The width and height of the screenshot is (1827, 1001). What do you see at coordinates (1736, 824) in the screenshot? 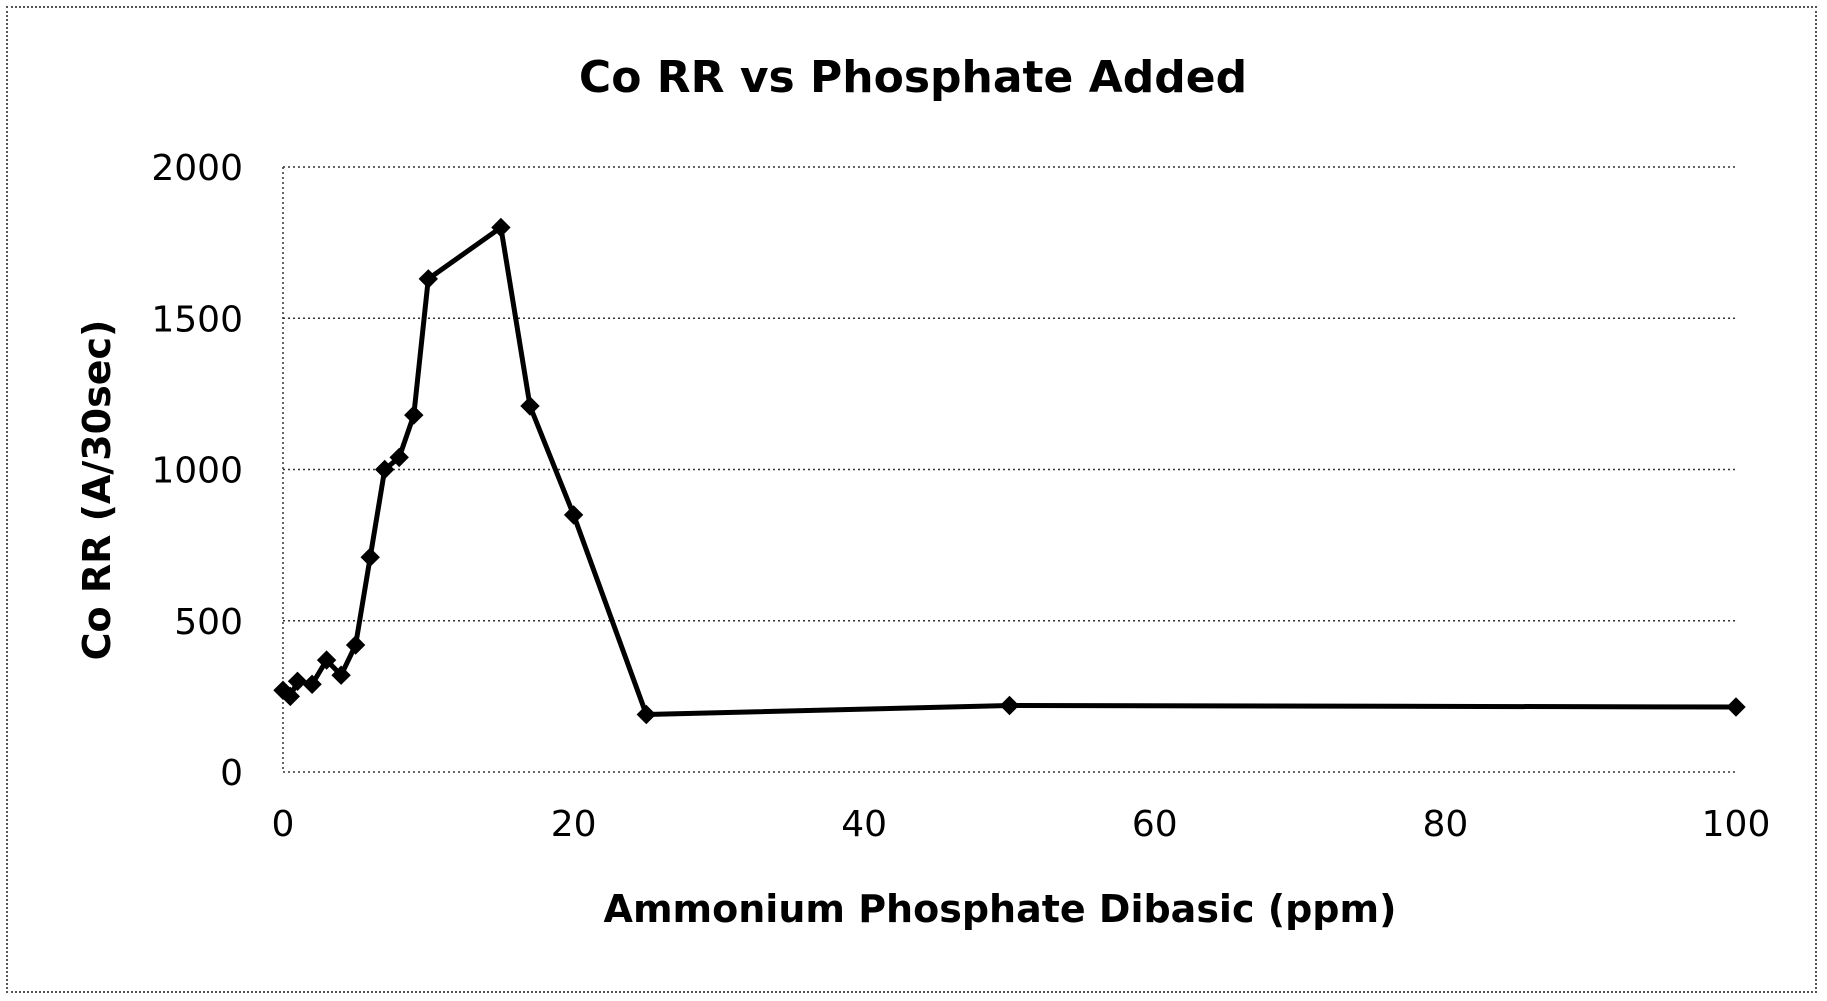
I see `x-tick-label: 100` at bounding box center [1736, 824].